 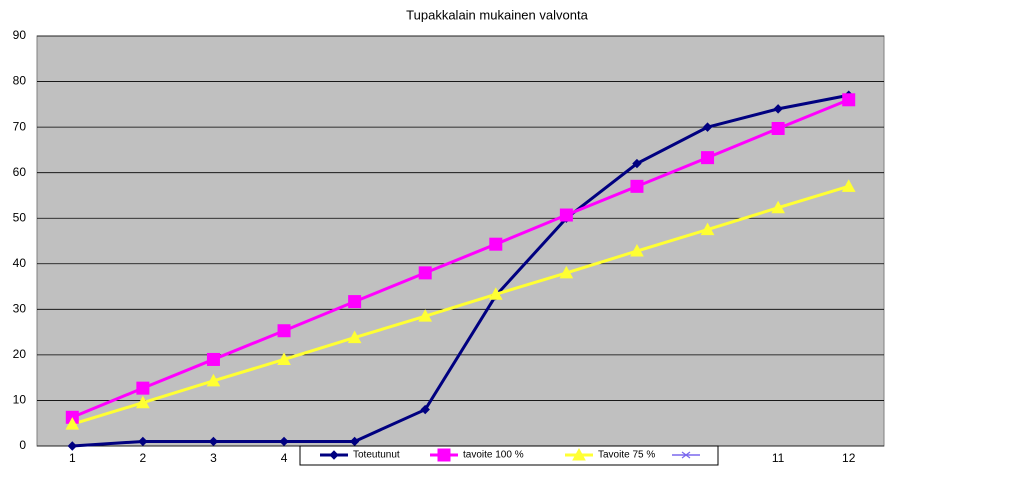 I want to click on y-tick-label: 10, so click(x=20, y=400).